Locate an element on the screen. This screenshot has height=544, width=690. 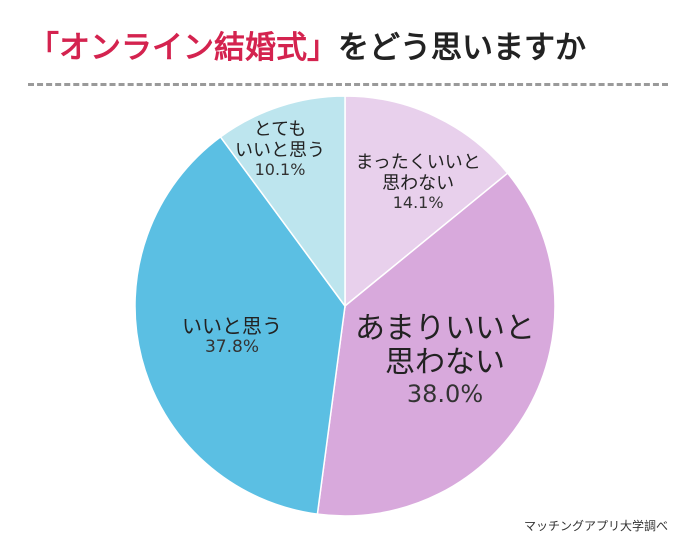
chart-title: 「オンライン結婚式」をどう思いますか is located at coordinates (307, 44).